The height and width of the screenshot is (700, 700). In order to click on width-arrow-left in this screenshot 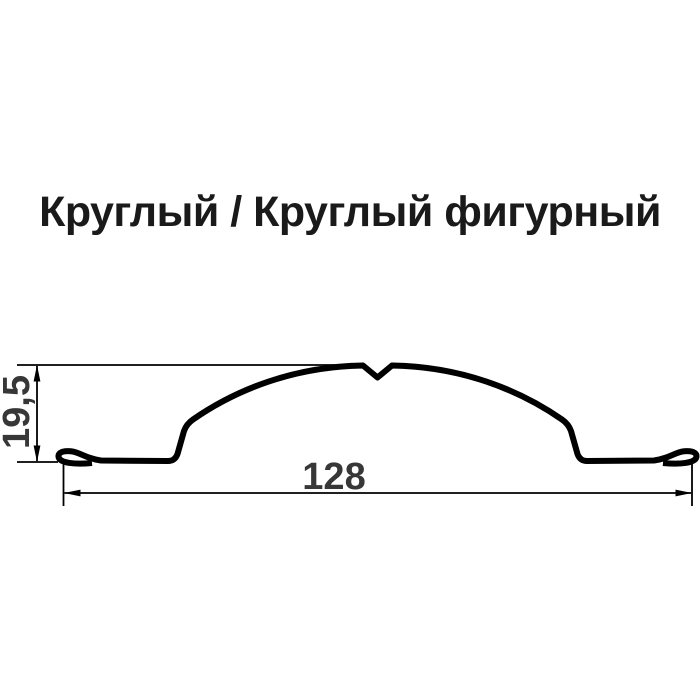, I will do `click(72, 493)`.